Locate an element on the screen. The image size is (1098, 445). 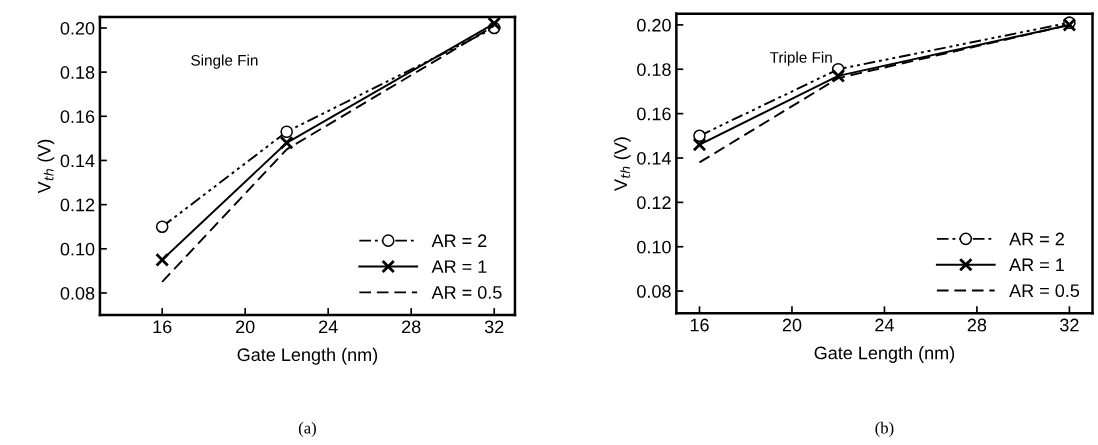
annotation: Triple Fin is located at coordinates (801, 58).